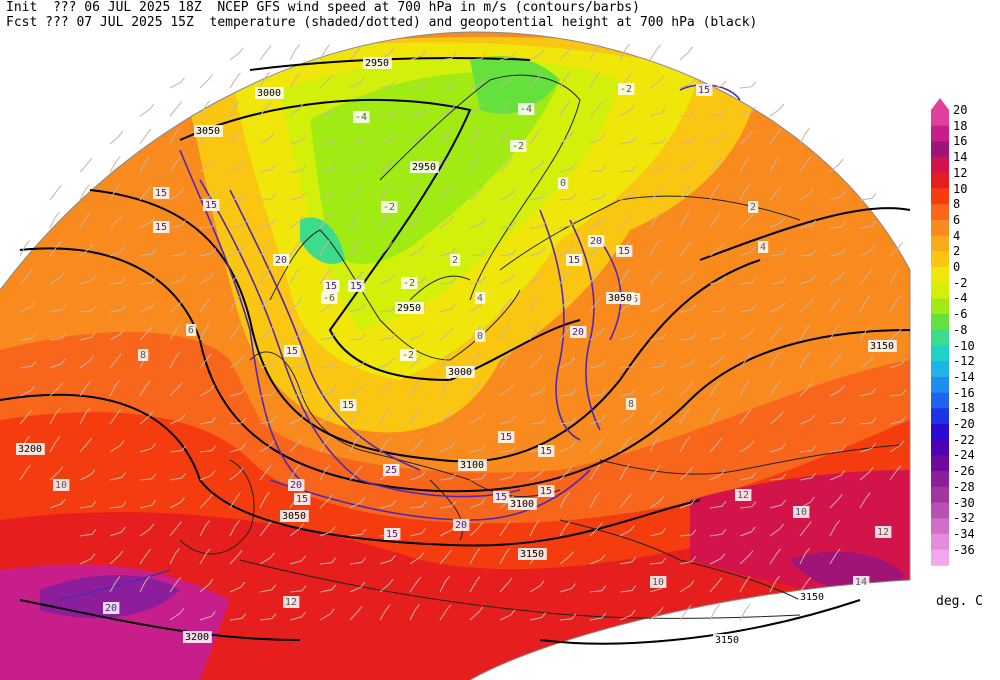  Describe the element at coordinates (964, 345) in the screenshot. I see `colorbar-tick-label: -10` at that location.